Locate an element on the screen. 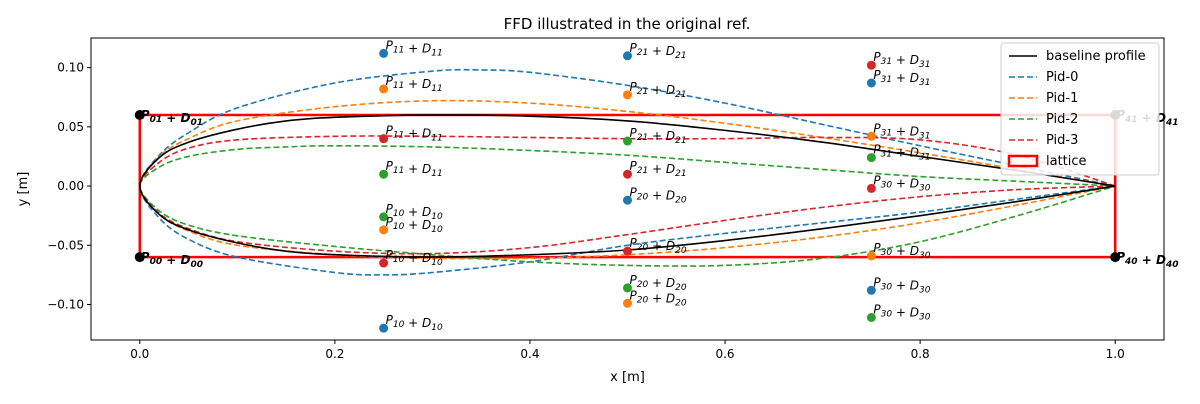 This screenshot has height=404, width=1200. y-tick-label: 0.00 is located at coordinates (70, 186).